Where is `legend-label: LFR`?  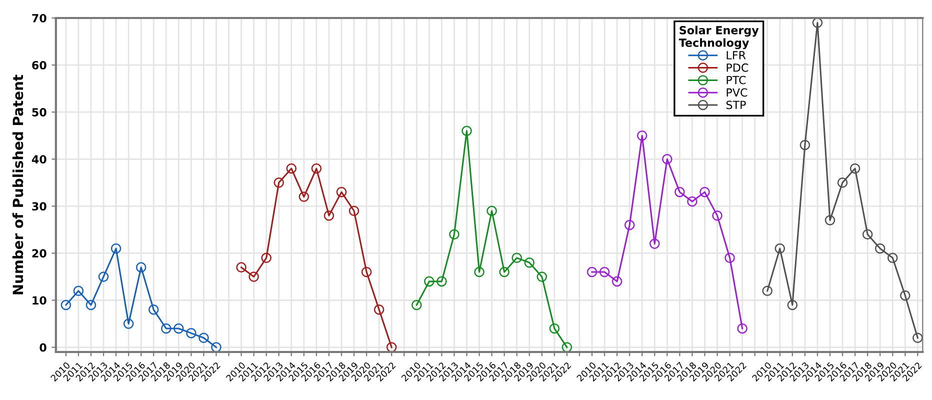 legend-label: LFR is located at coordinates (736, 55).